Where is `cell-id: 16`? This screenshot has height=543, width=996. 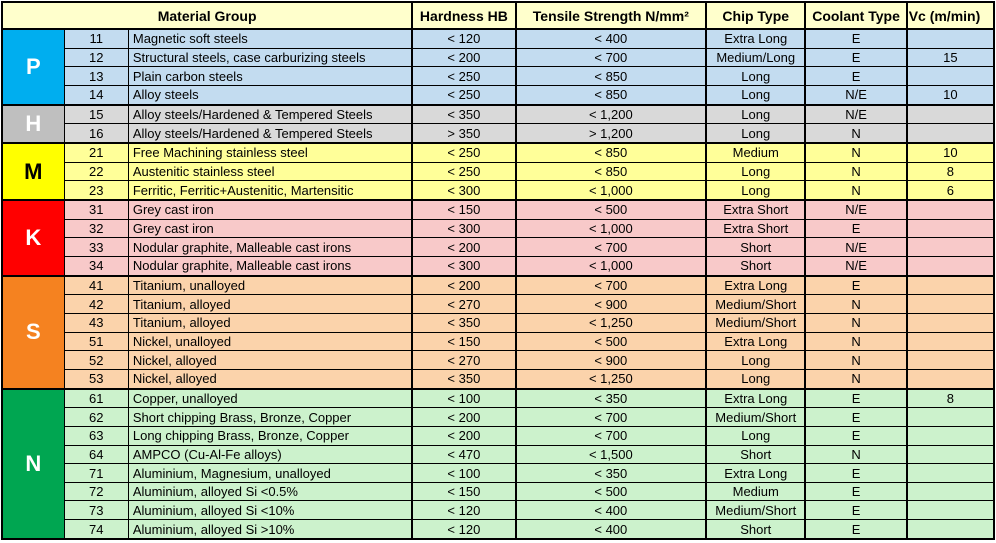
cell-id: 16 is located at coordinates (96, 133).